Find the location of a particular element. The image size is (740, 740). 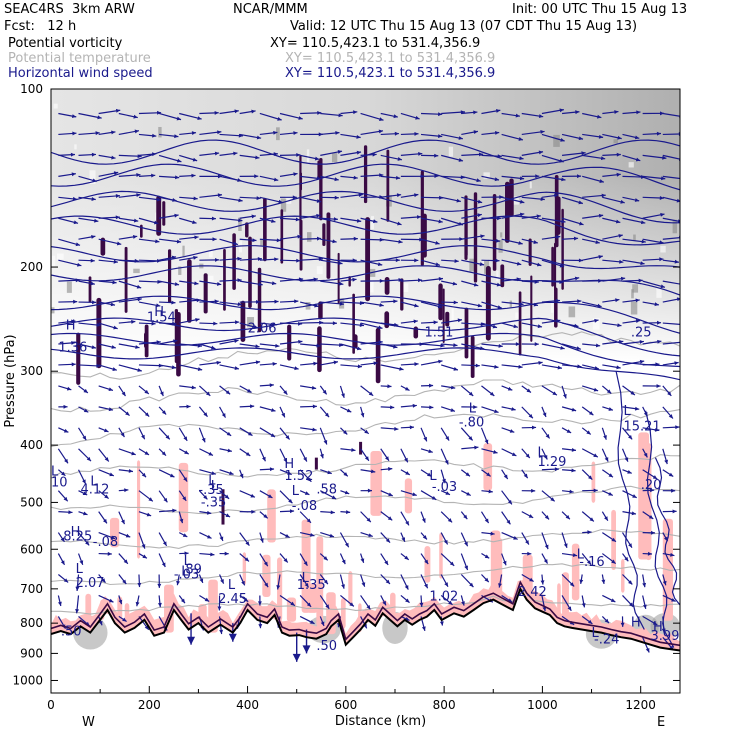

contour-label: 3.99 is located at coordinates (665, 636).